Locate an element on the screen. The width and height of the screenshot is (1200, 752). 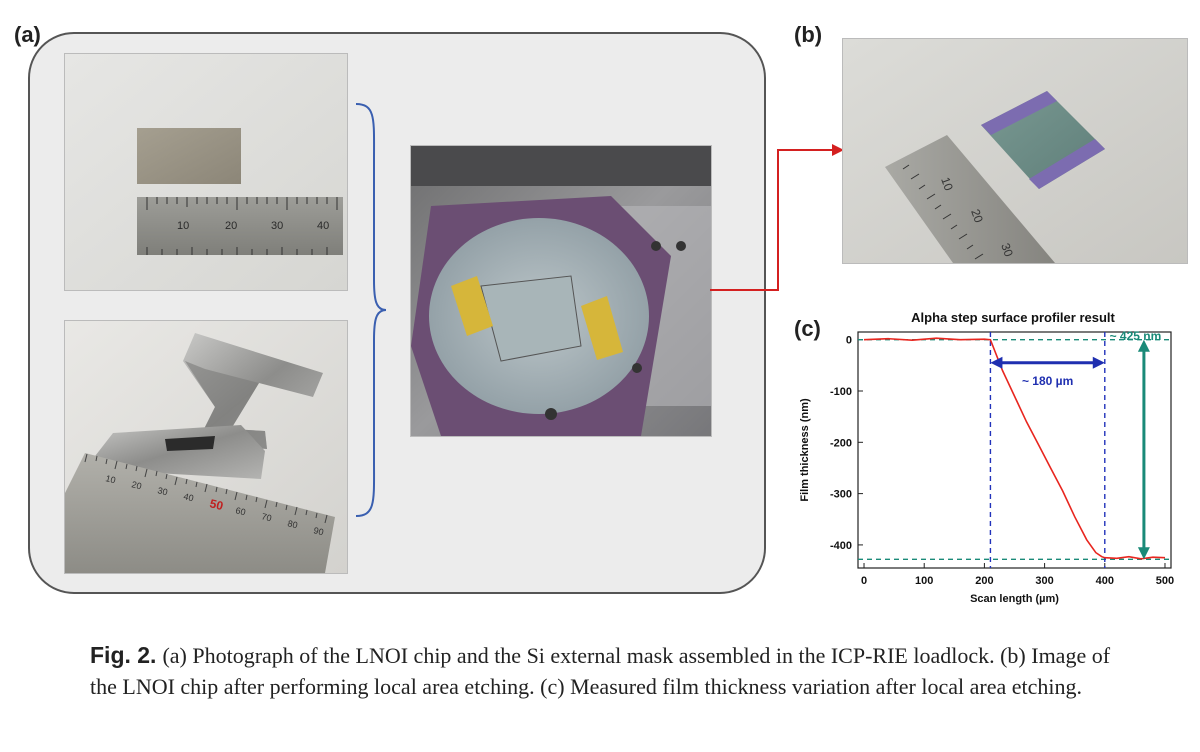
ruler-tick-label: 70 is located at coordinates (267, 517).